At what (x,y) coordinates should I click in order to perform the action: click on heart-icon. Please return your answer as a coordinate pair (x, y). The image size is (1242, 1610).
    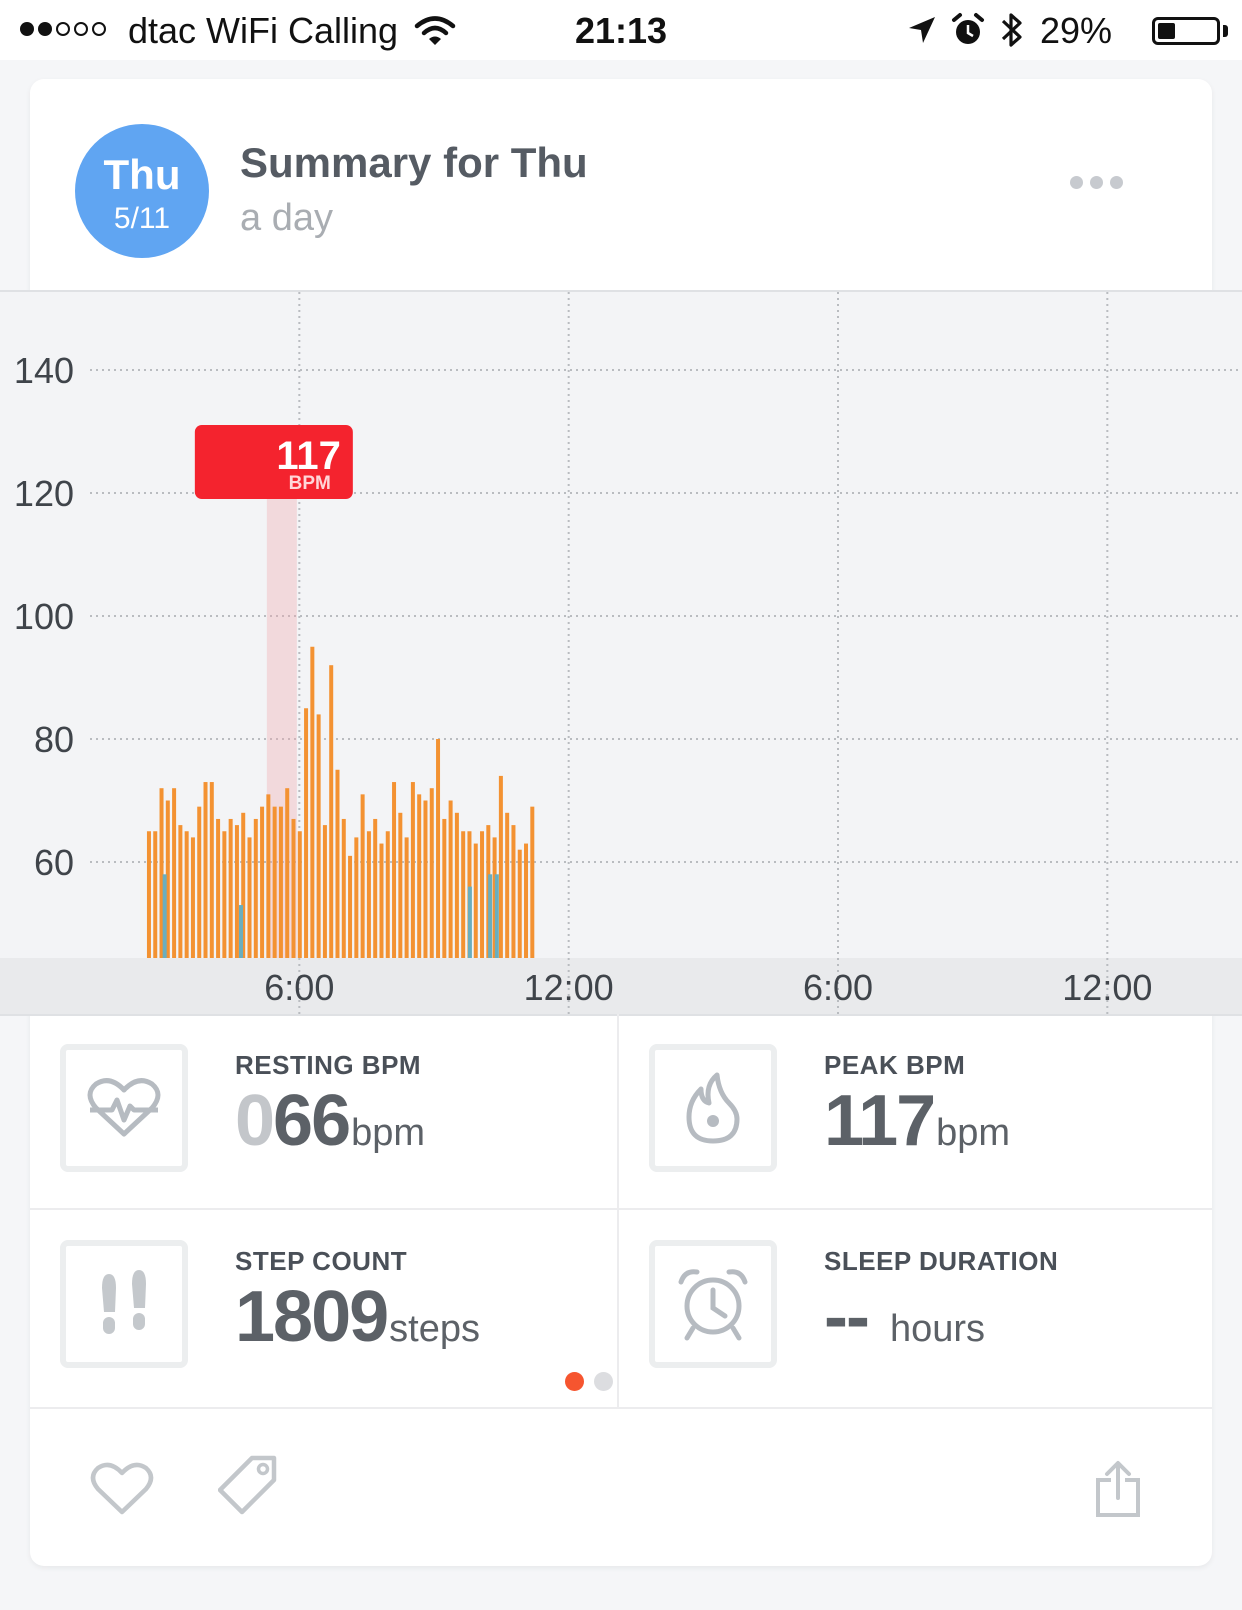
    Looking at the image, I should click on (122, 1489).